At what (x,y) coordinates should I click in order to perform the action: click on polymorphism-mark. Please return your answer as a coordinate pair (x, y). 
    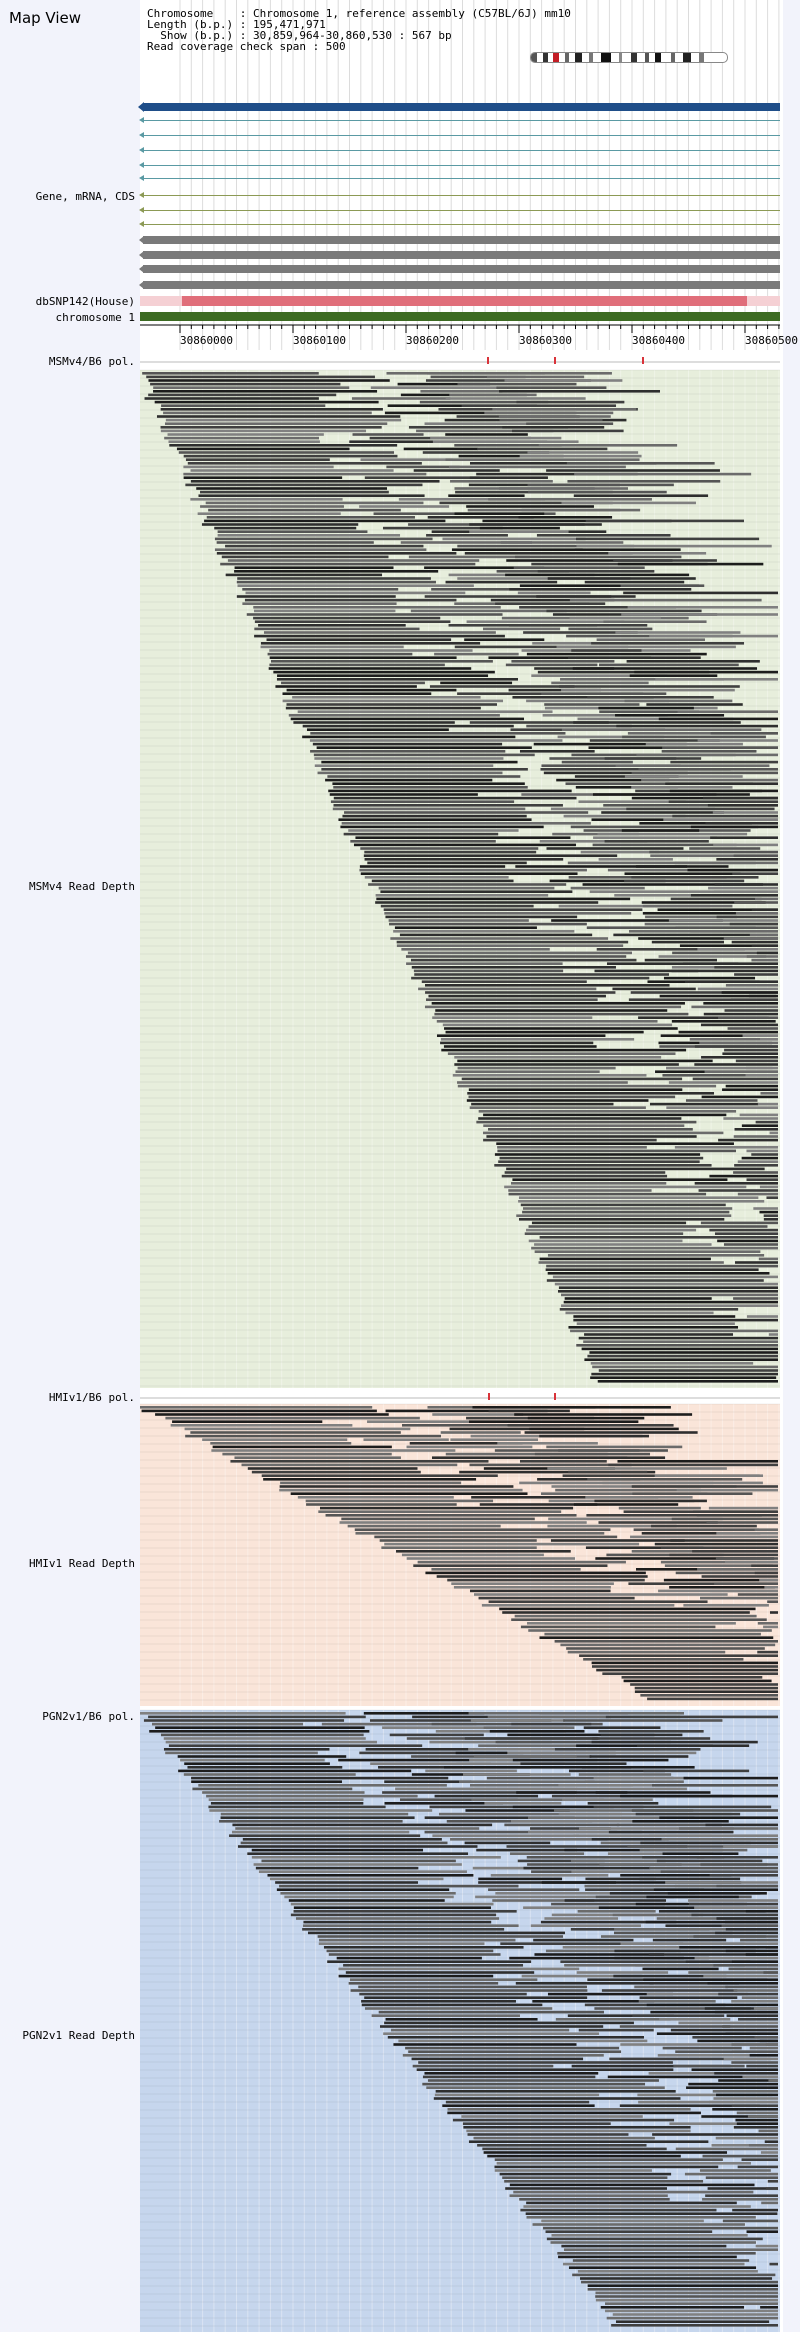
    Looking at the image, I should click on (643, 360).